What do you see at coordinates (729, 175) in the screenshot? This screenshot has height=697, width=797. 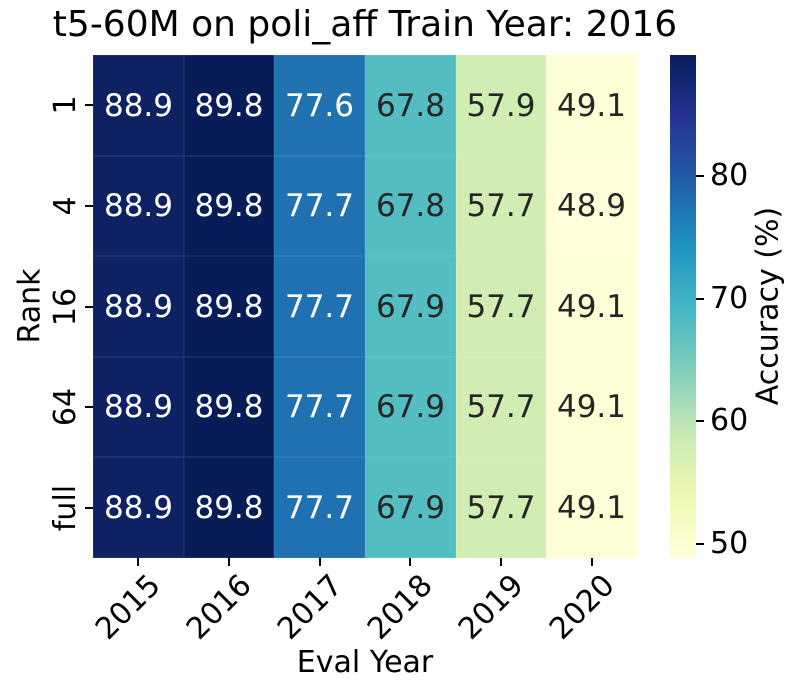 I see `colorbar-tick-label: 80` at bounding box center [729, 175].